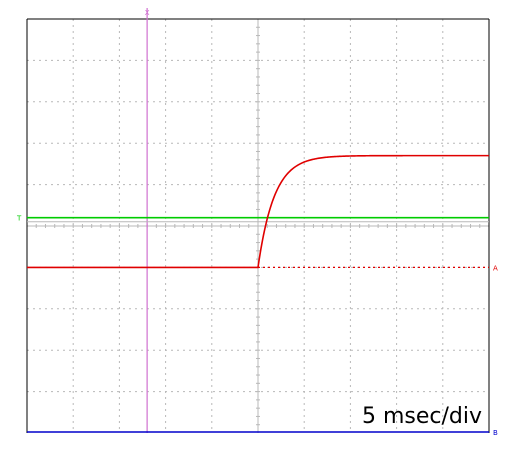  What do you see at coordinates (19, 219) in the screenshot?
I see `trigger-label: T` at bounding box center [19, 219].